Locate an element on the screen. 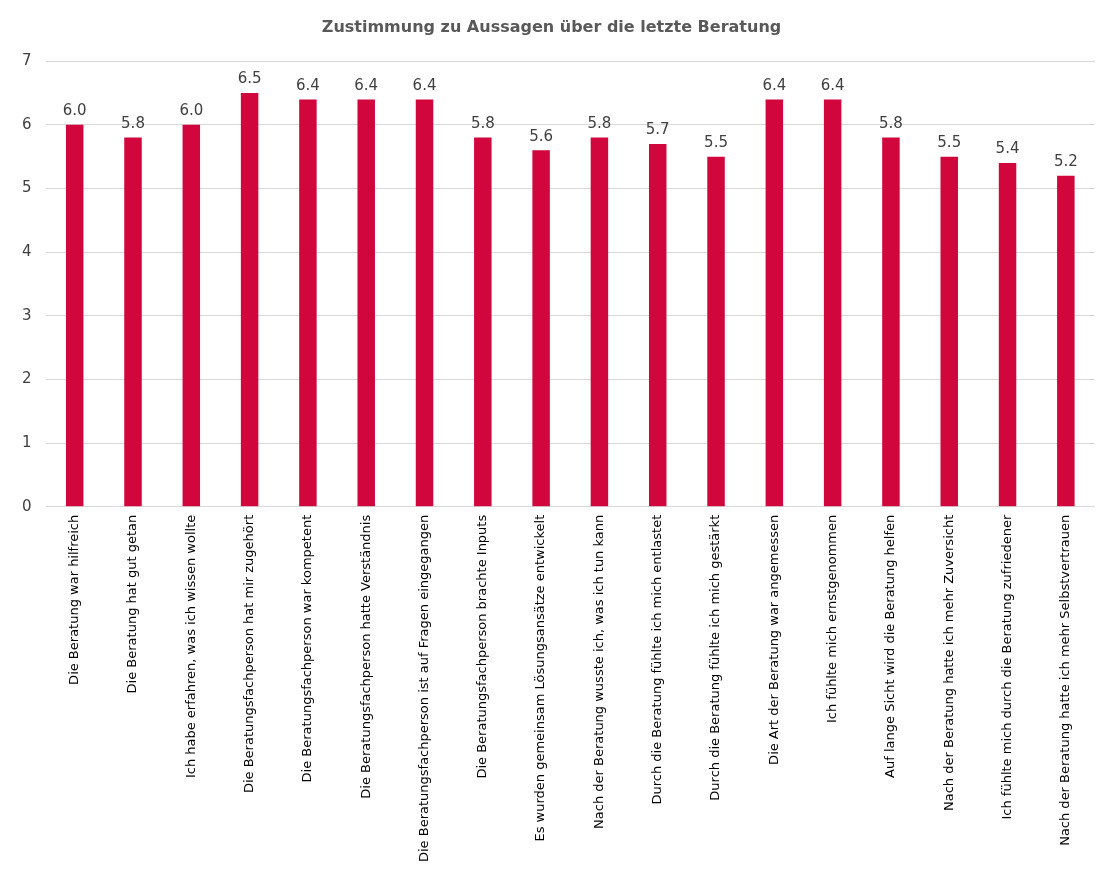  y-tick-label: 0 is located at coordinates (27, 505).